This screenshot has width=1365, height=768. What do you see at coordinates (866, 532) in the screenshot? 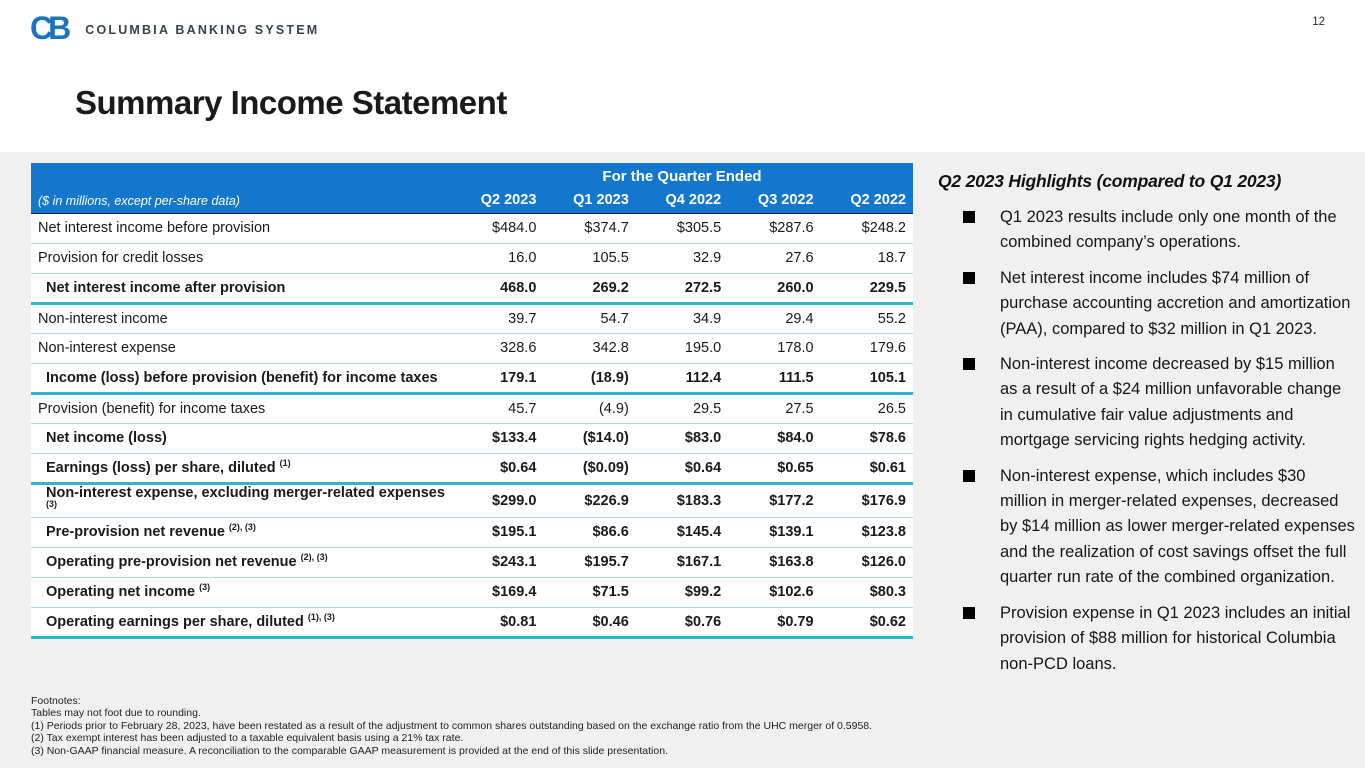
I see `cell-value: $123.8` at bounding box center [866, 532].